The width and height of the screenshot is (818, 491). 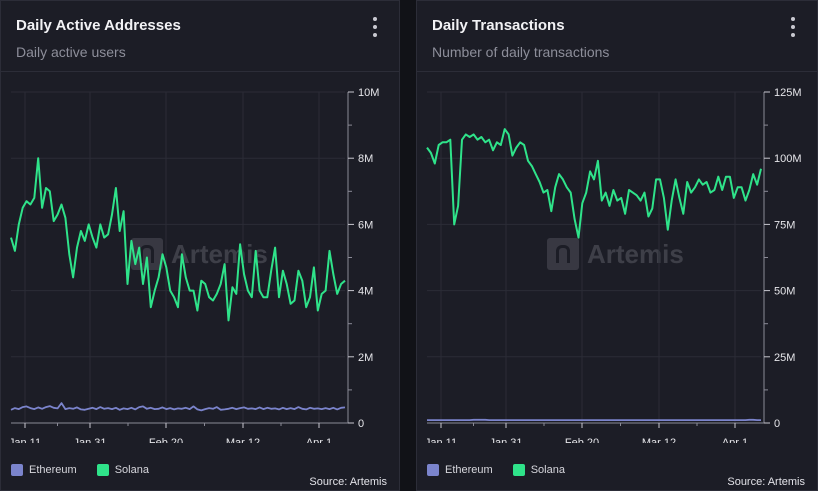 I want to click on y-tick-label: 100M, so click(x=788, y=159).